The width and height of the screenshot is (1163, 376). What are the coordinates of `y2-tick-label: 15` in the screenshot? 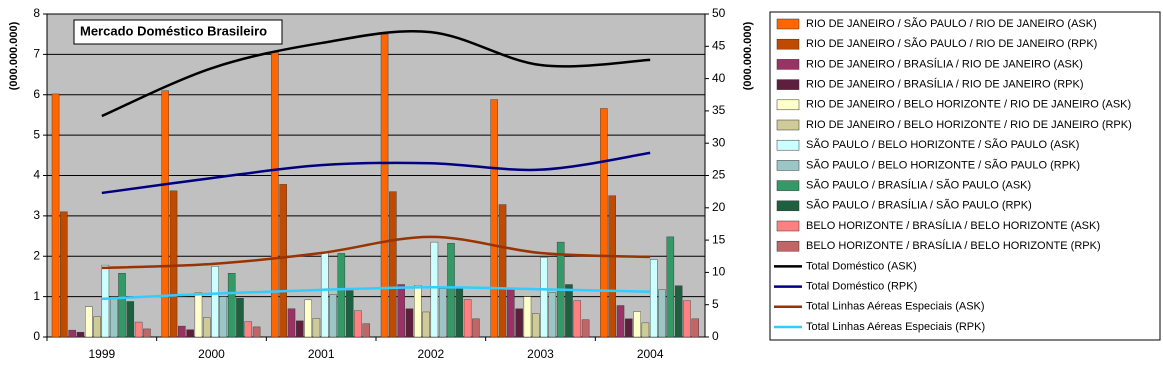 It's located at (719, 239).